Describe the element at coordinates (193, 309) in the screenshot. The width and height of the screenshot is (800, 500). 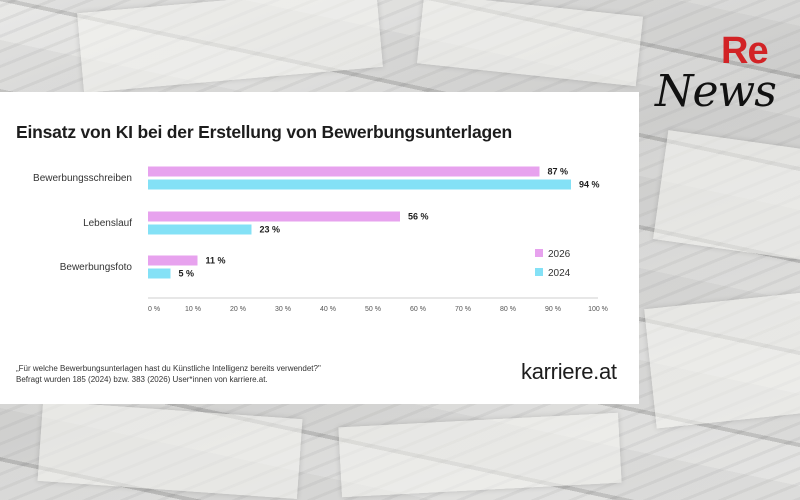
I see `x-tick-label: 10 %` at that location.